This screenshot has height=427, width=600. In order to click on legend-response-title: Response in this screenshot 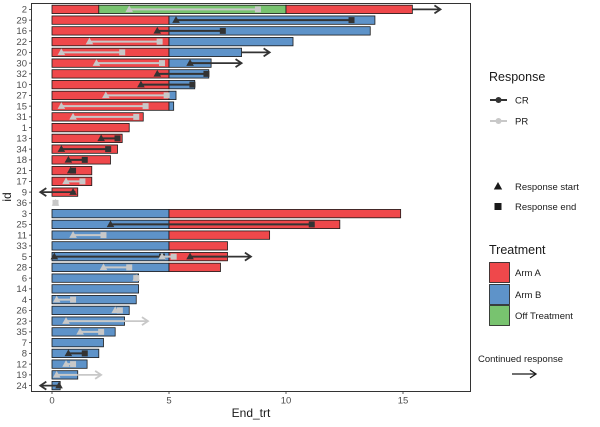, I will do `click(517, 77)`.